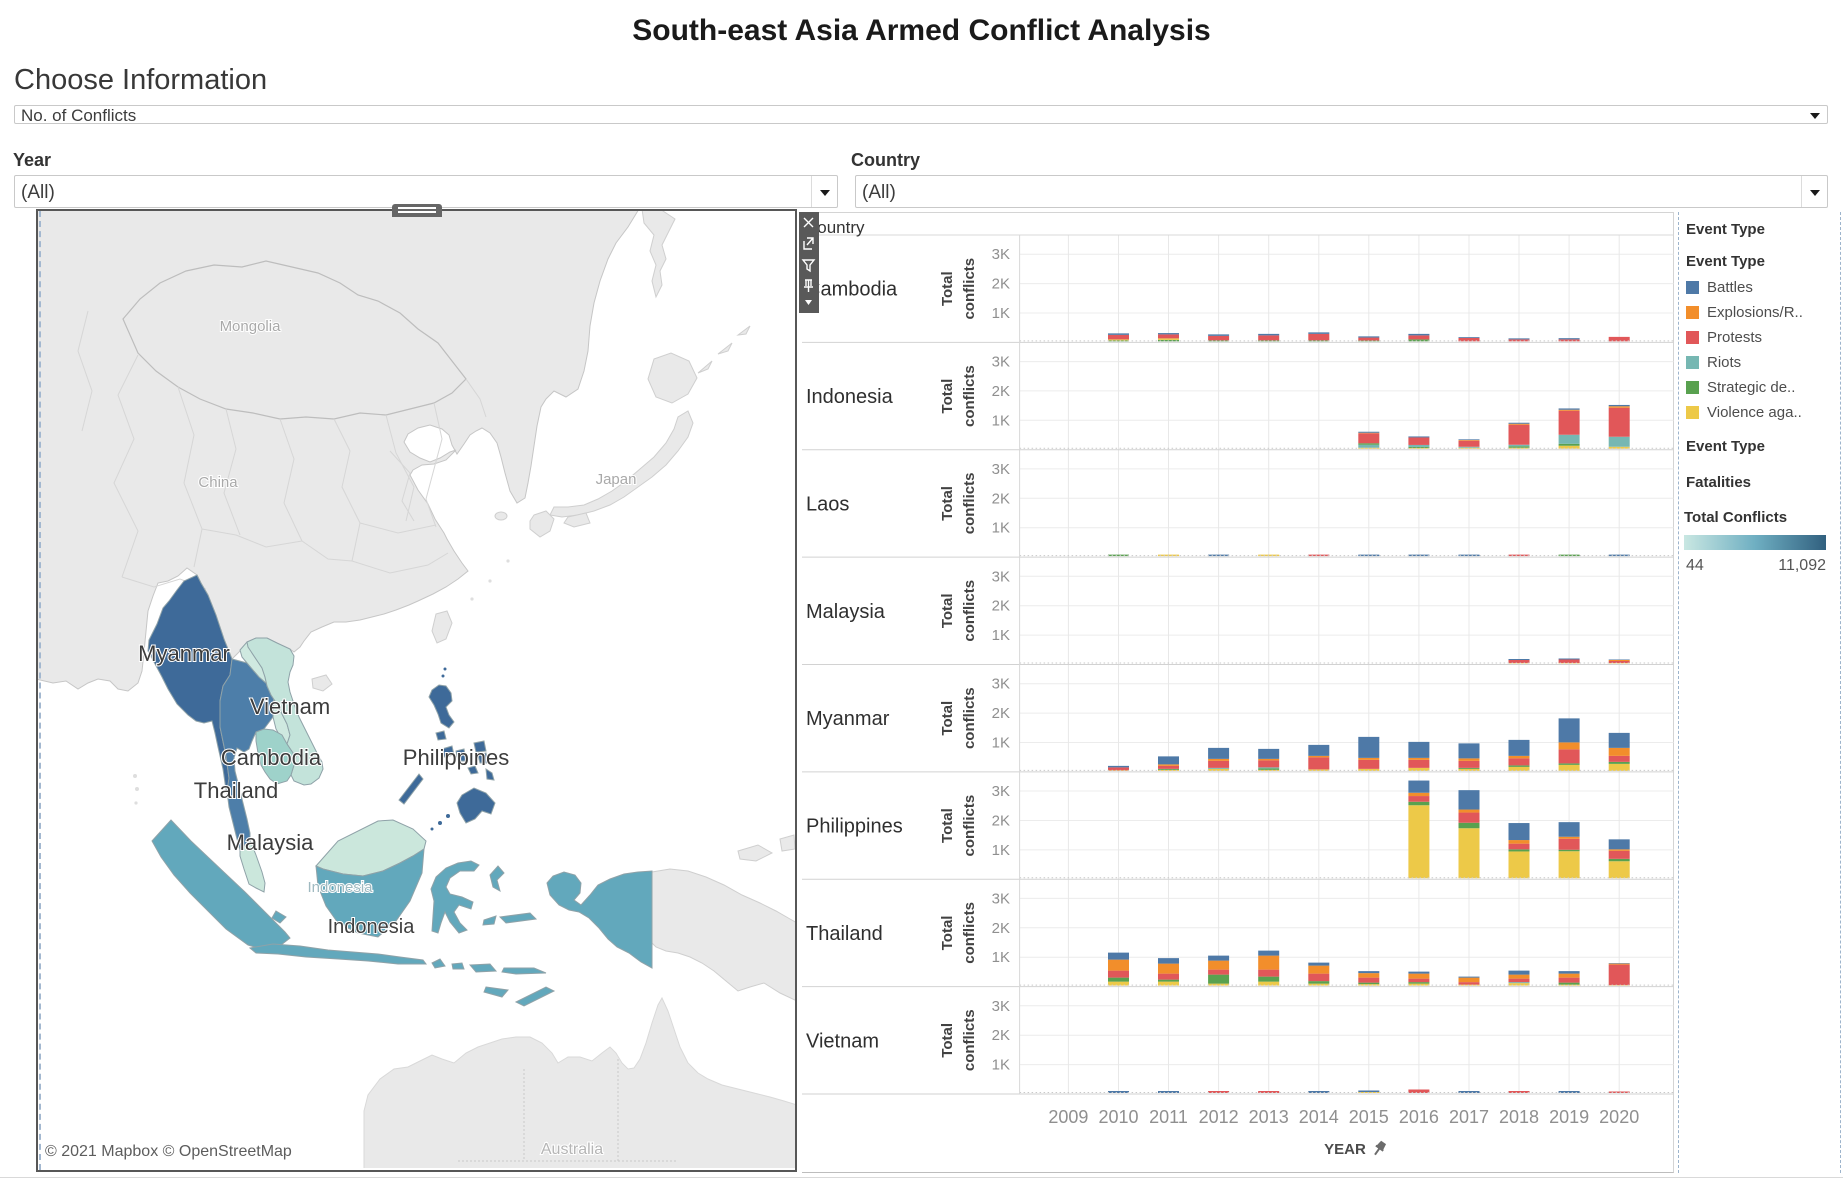 The width and height of the screenshot is (1843, 1180). Describe the element at coordinates (1345, 1149) in the screenshot. I see `svg-text: YEAR` at that location.